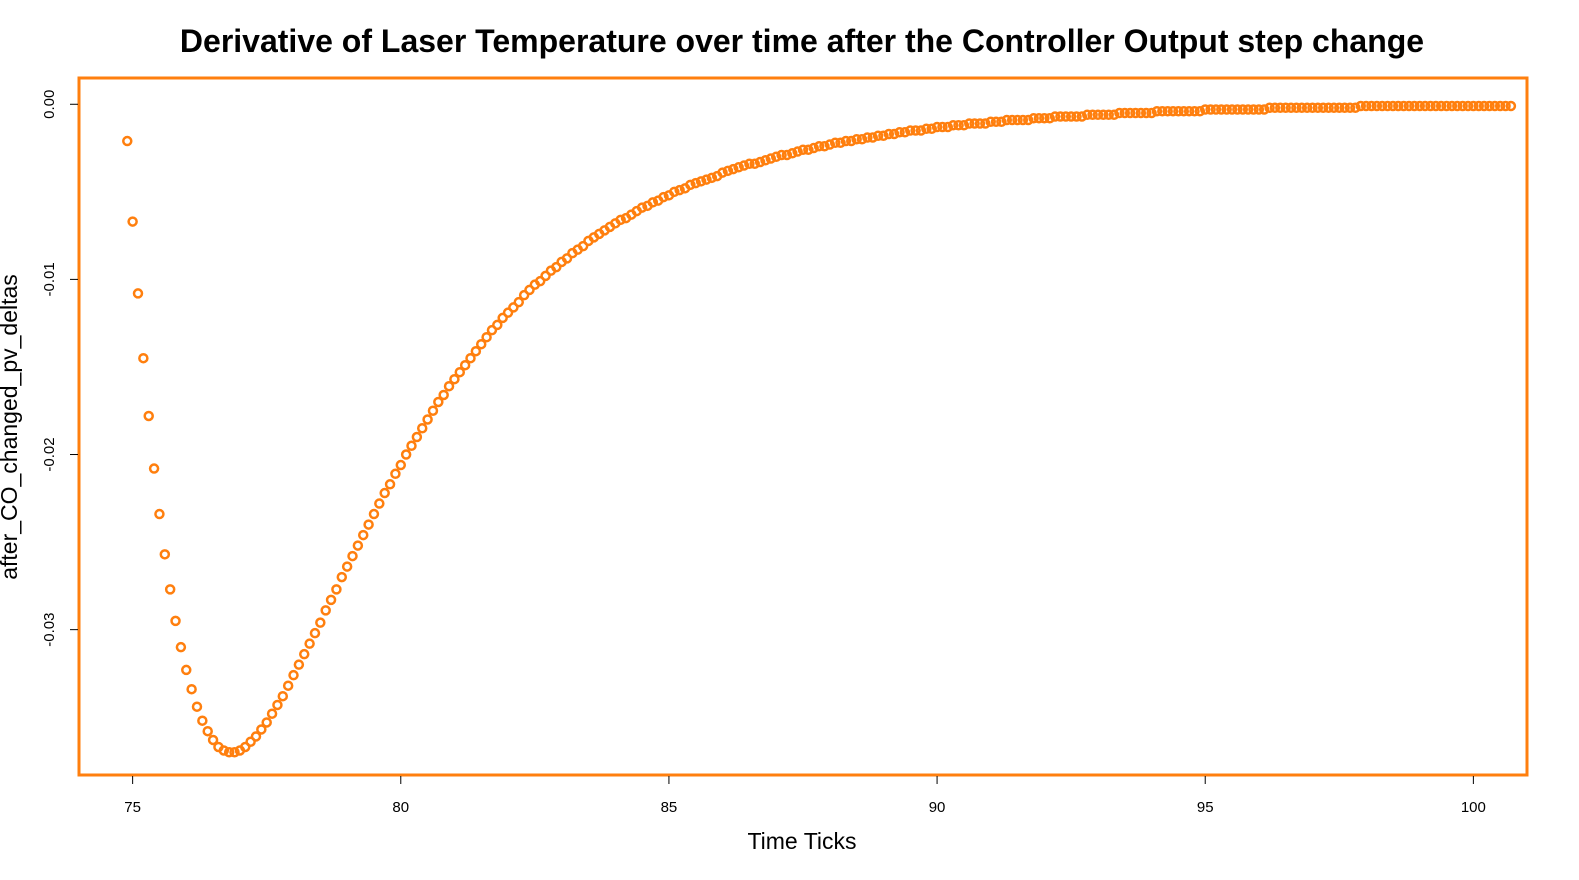  I want to click on y-tick-label: -0.02, so click(49, 454).